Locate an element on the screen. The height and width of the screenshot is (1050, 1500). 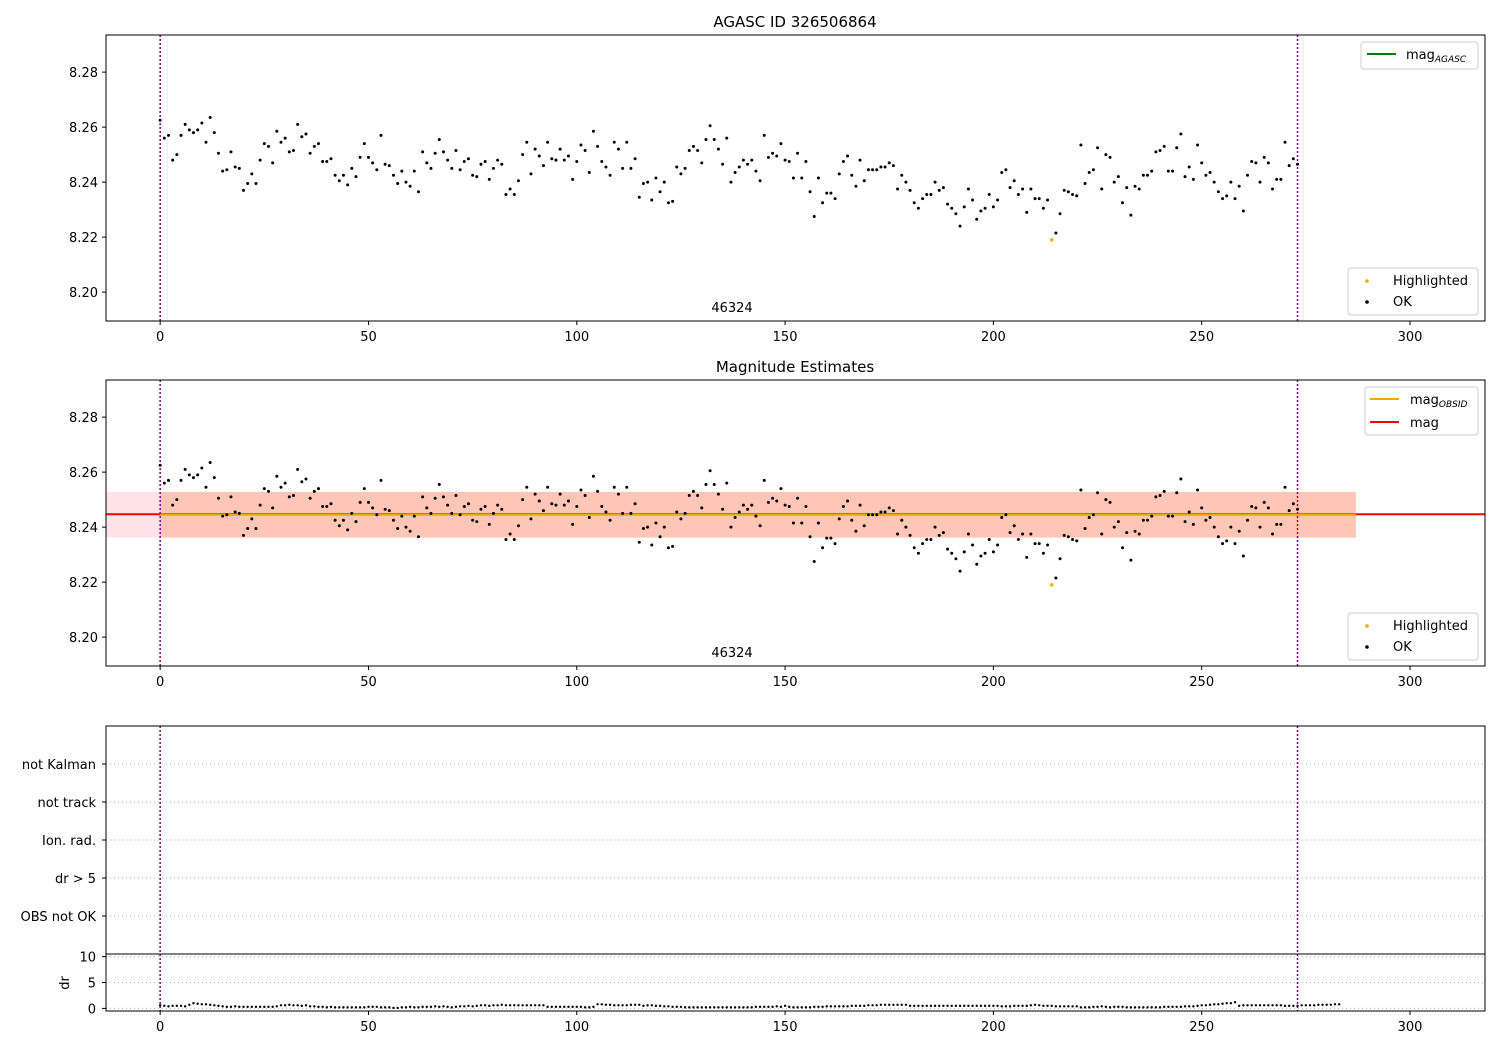
panel-magnitude-highlighted-points is located at coordinates (1052, 585).